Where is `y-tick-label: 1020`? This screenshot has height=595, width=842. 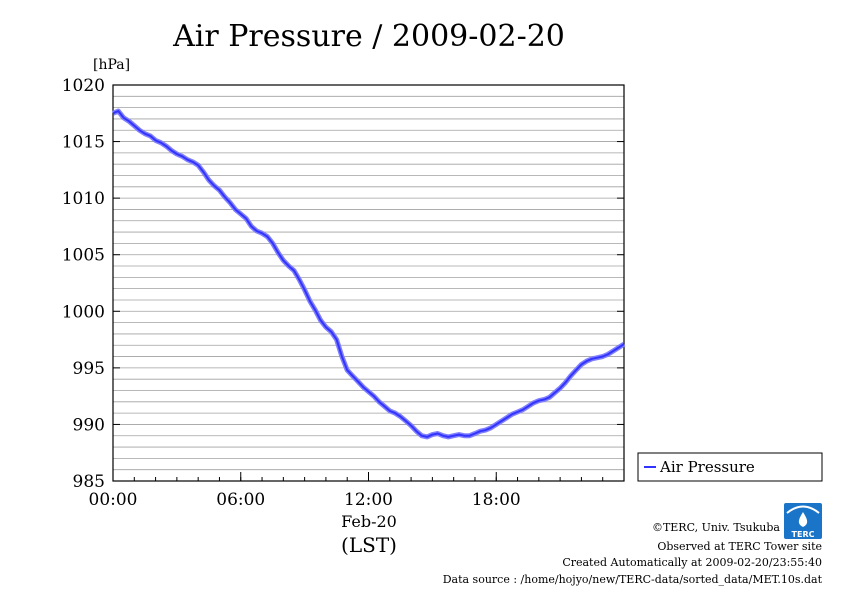
y-tick-label: 1020 is located at coordinates (83, 86).